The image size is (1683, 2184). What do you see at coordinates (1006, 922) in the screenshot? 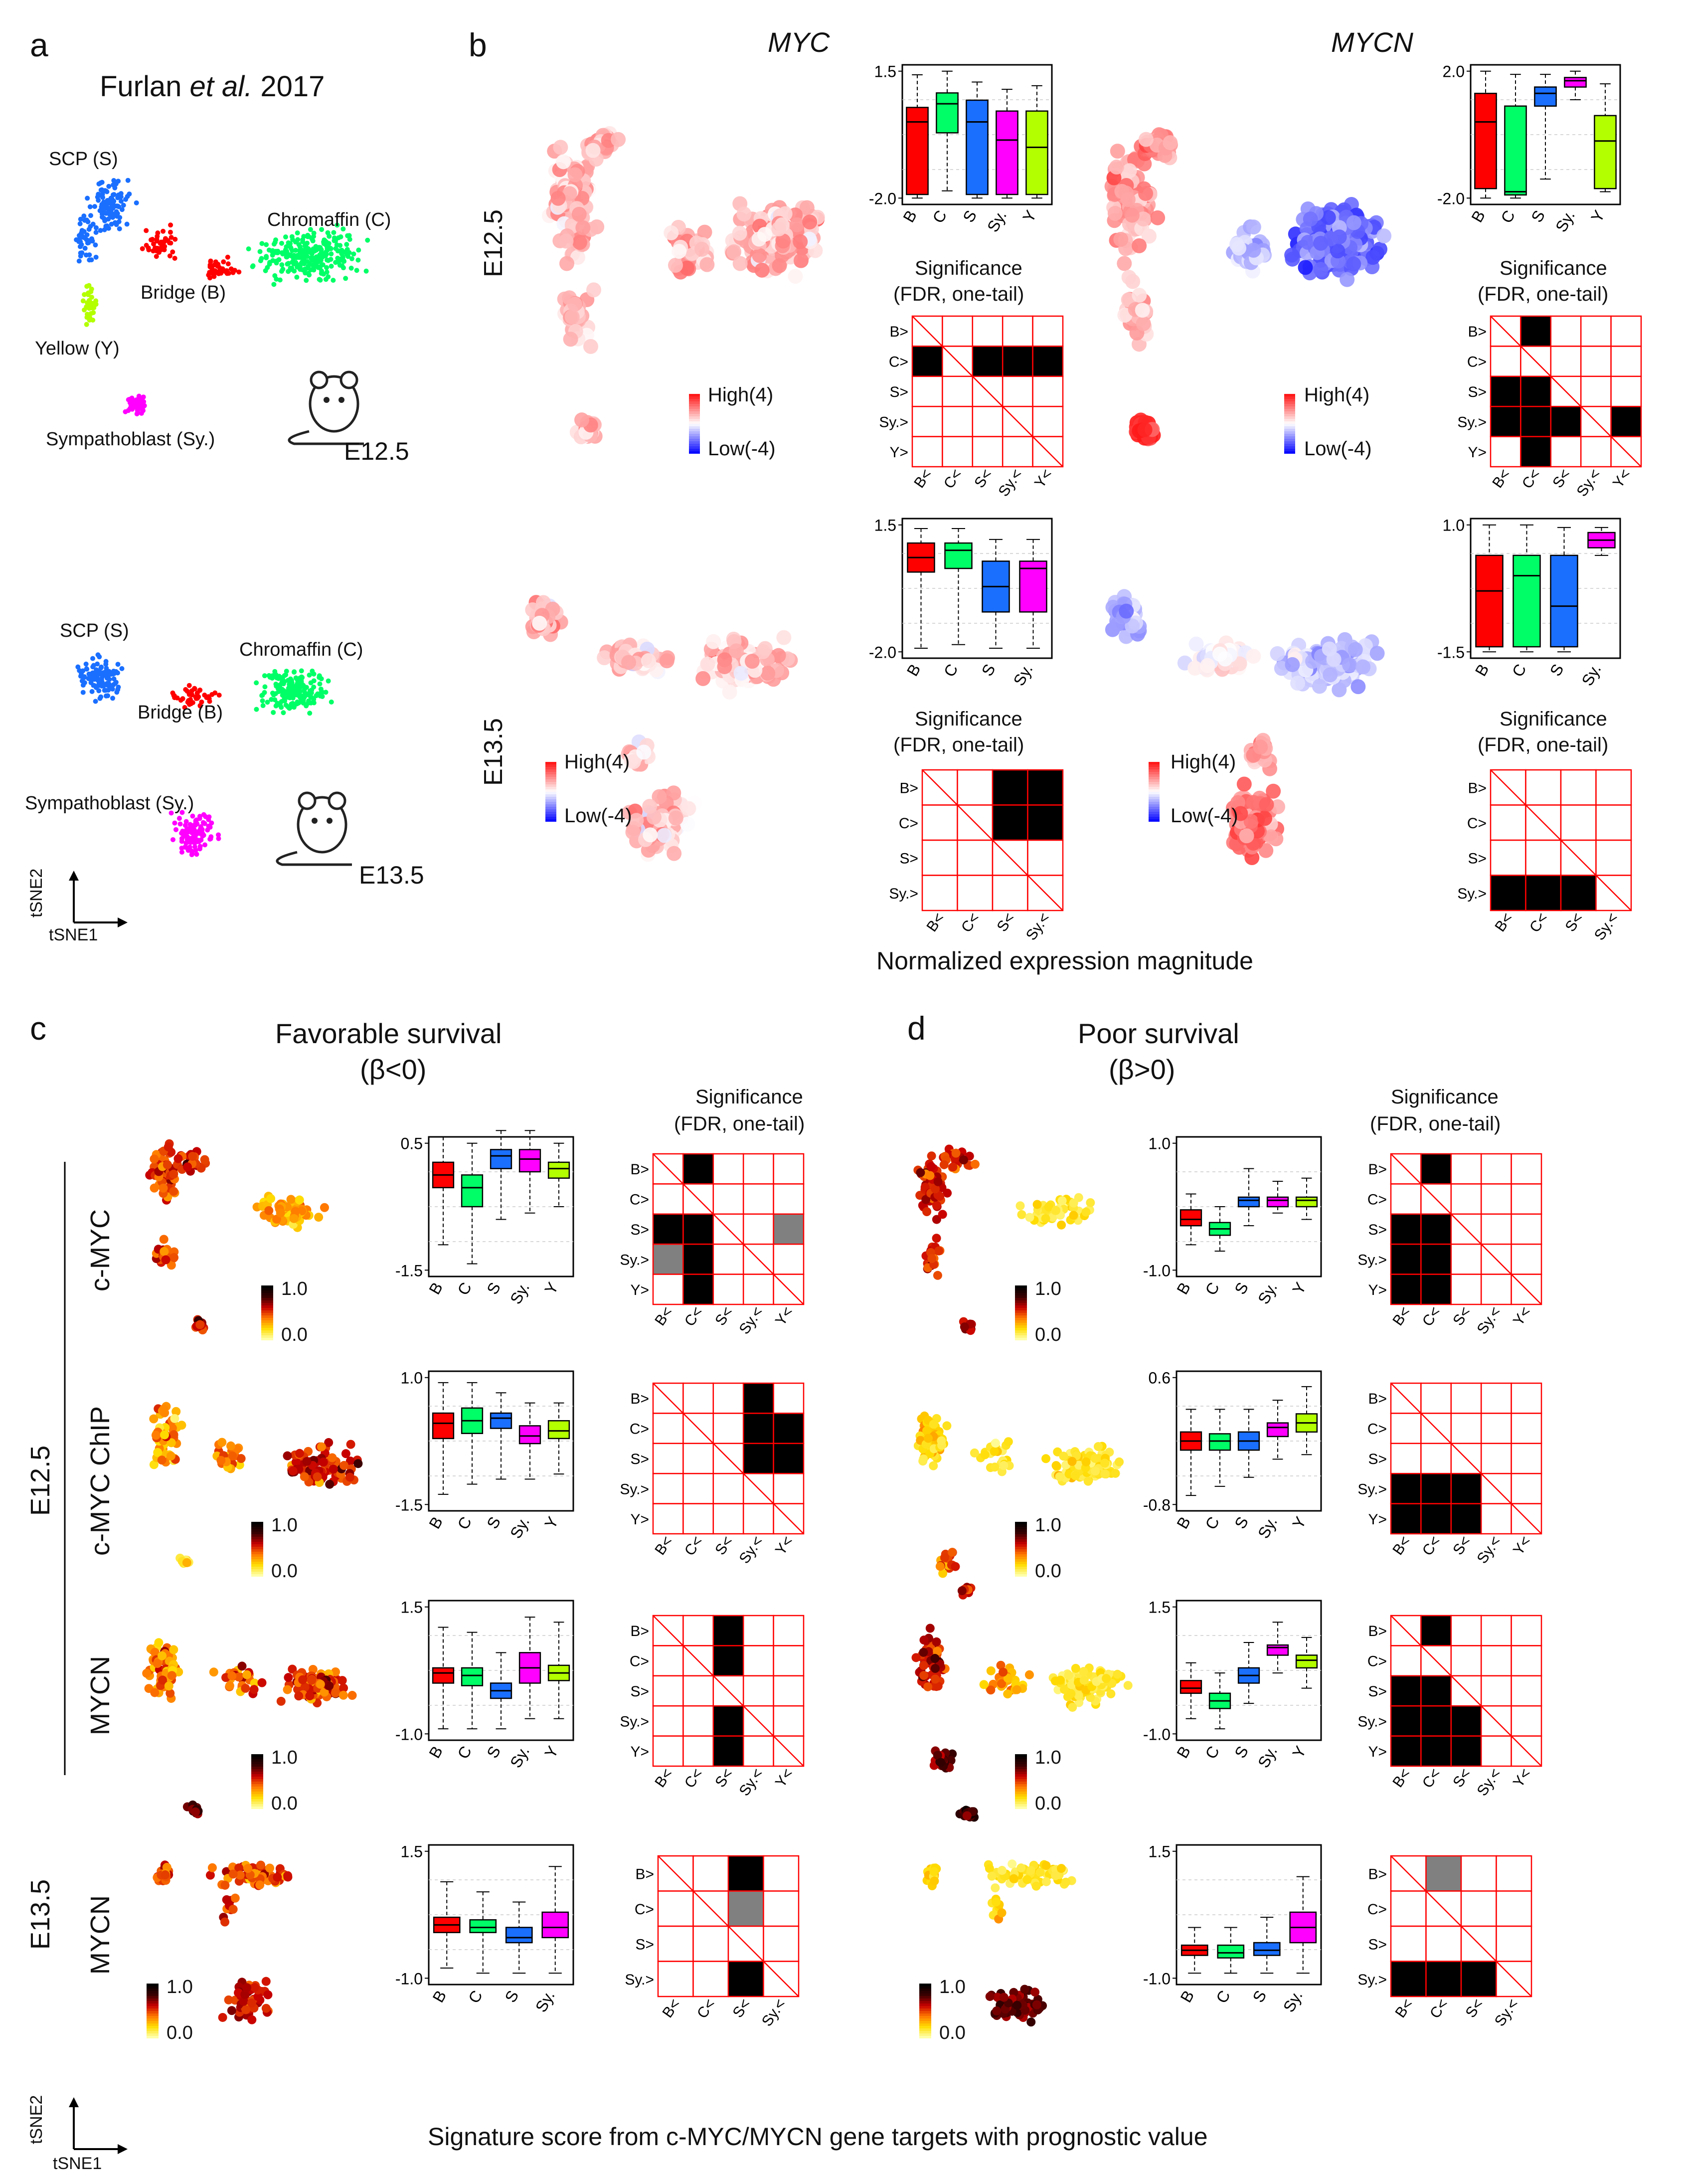
I see `sig-col-label: S<` at bounding box center [1006, 922].